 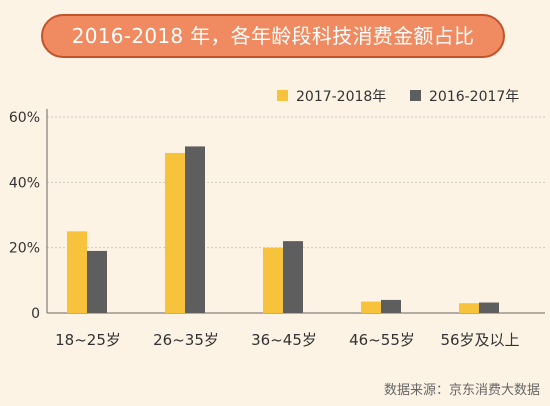 What do you see at coordinates (88, 340) in the screenshot?
I see `x-tick-label: 18~25岁` at bounding box center [88, 340].